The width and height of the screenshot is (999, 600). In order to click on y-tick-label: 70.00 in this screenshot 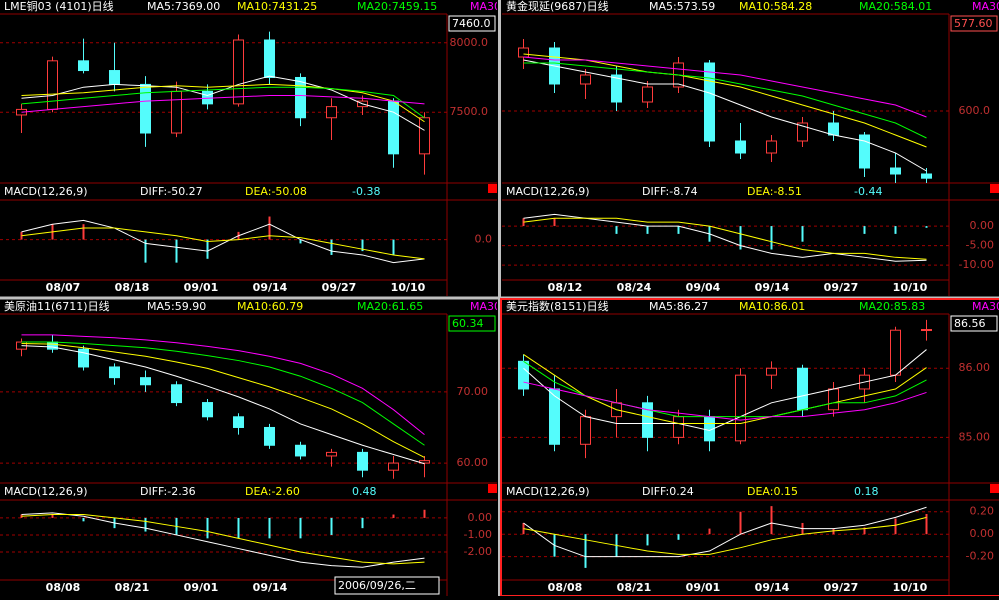, I will do `click(473, 391)`.